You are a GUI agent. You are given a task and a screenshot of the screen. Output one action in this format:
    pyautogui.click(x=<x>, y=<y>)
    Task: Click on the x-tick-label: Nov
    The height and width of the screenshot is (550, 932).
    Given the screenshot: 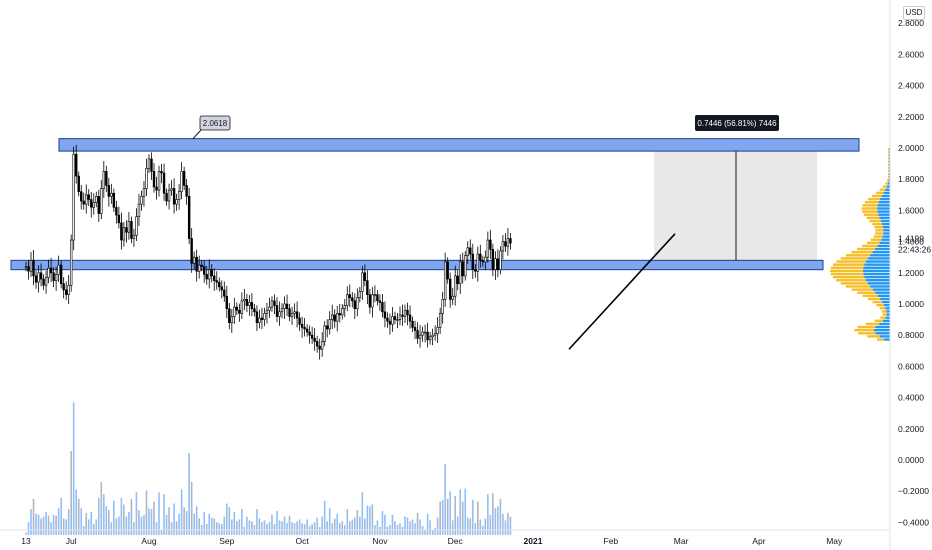 What is the action you would take?
    pyautogui.click(x=380, y=541)
    